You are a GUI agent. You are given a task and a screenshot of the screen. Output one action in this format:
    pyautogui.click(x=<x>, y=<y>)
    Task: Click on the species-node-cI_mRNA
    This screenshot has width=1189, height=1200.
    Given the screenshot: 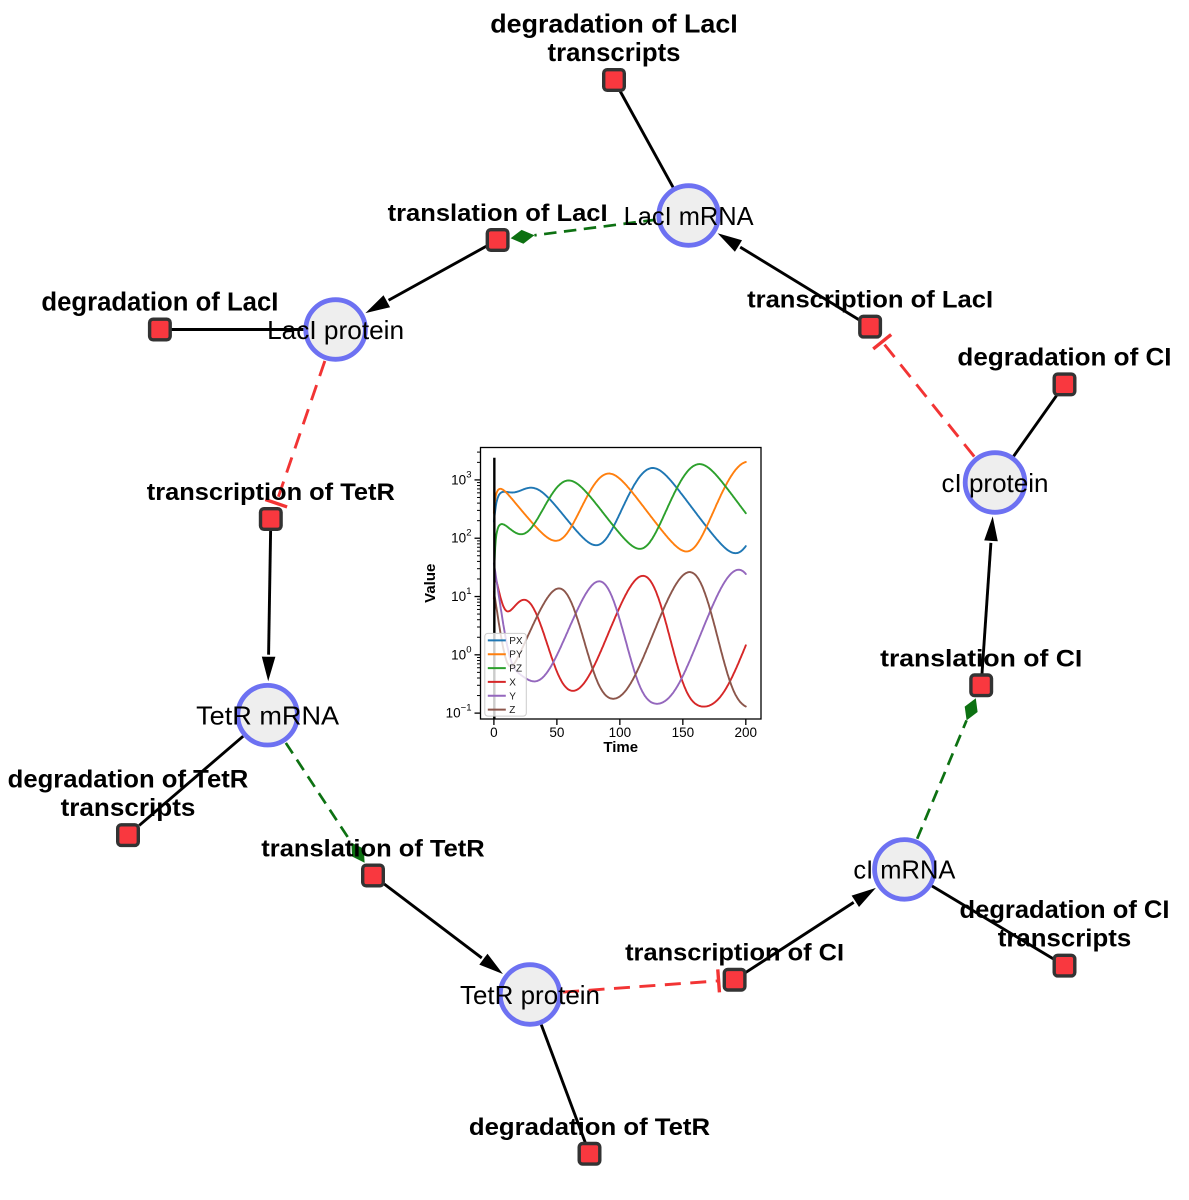 What is the action you would take?
    pyautogui.click(x=904, y=869)
    